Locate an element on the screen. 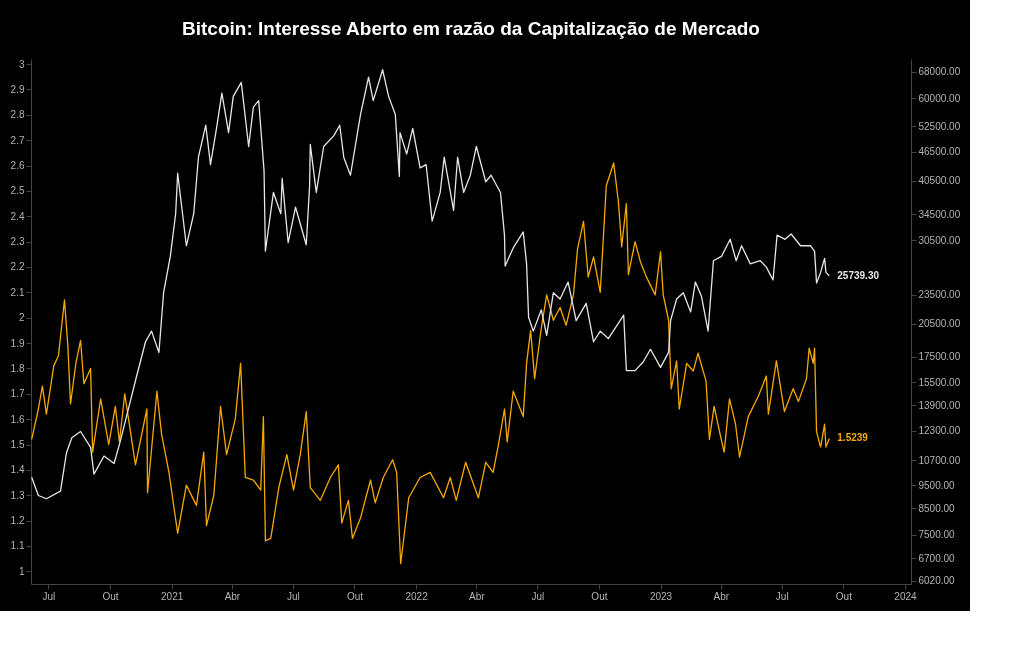  y-tick-label: 1.4 is located at coordinates (17, 470).